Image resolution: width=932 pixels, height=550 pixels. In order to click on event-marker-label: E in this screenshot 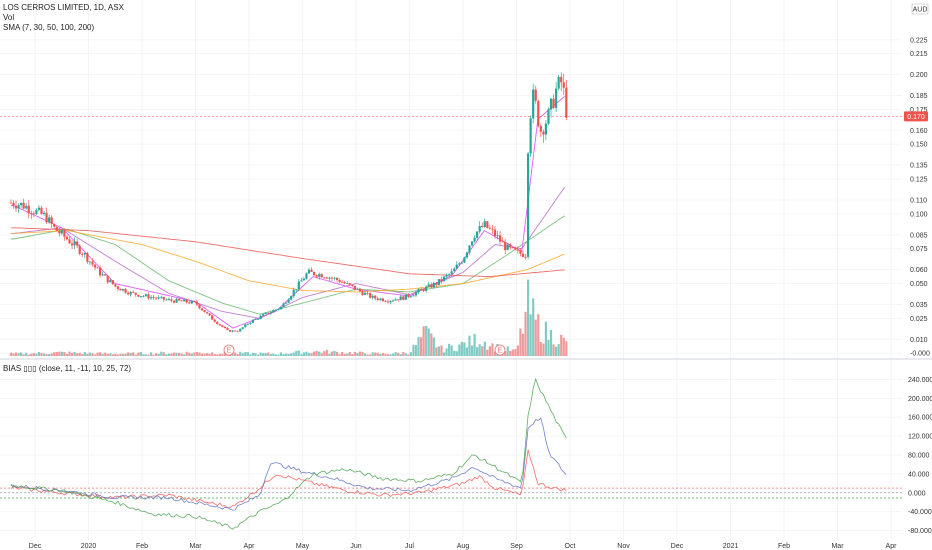, I will do `click(500, 351)`.